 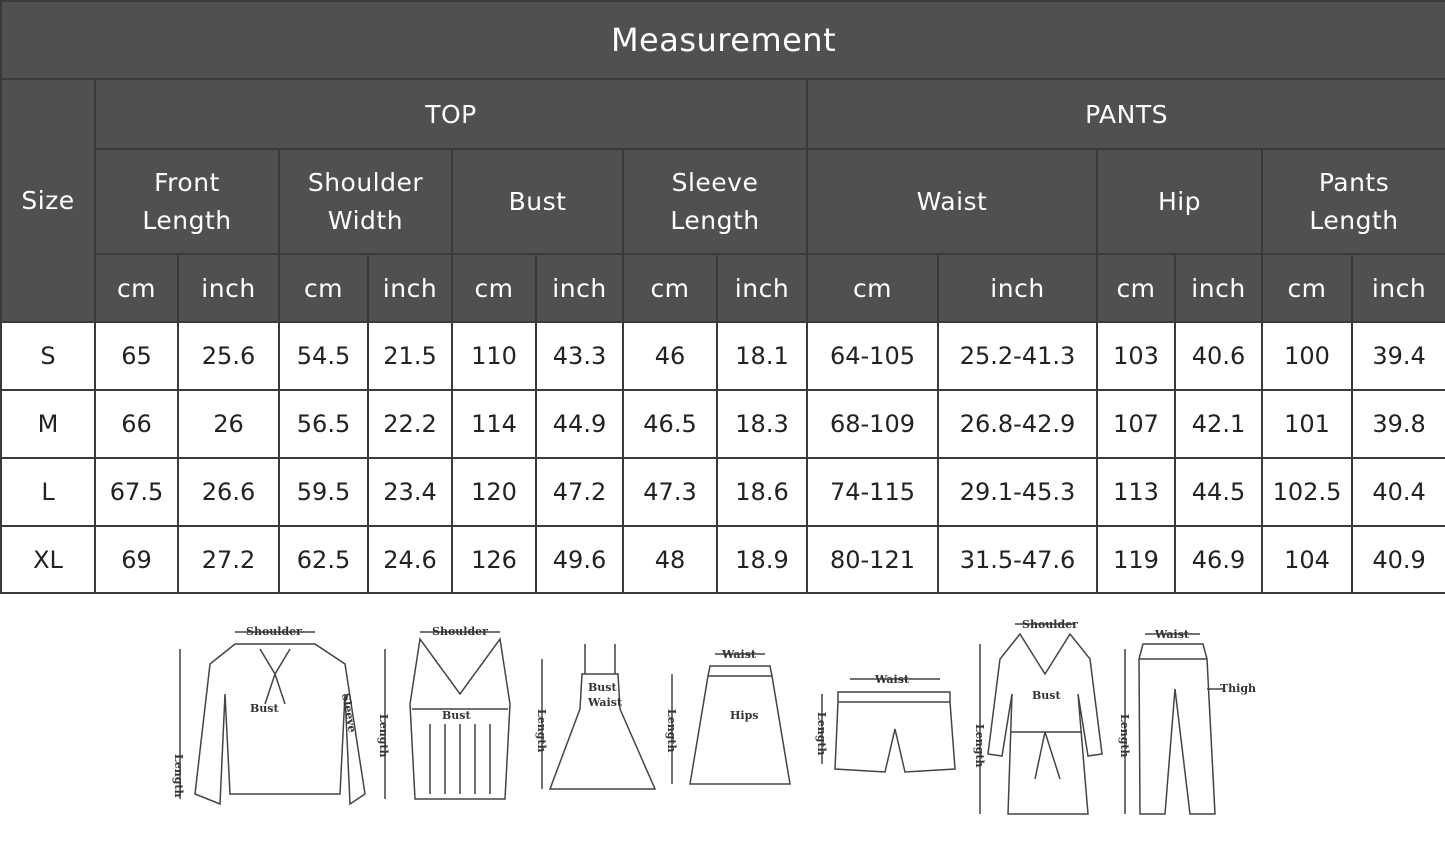 What do you see at coordinates (136, 424) in the screenshot?
I see `value-cell: 66` at bounding box center [136, 424].